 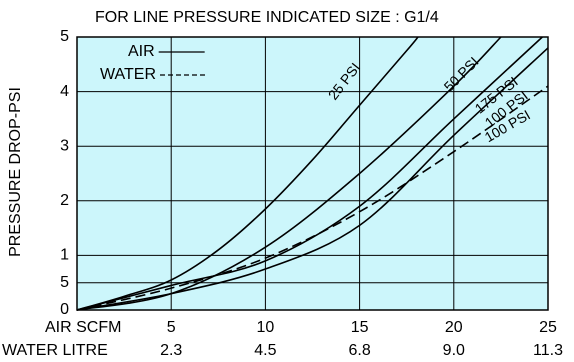 I want to click on y-tick-label: 2, so click(x=64, y=200).